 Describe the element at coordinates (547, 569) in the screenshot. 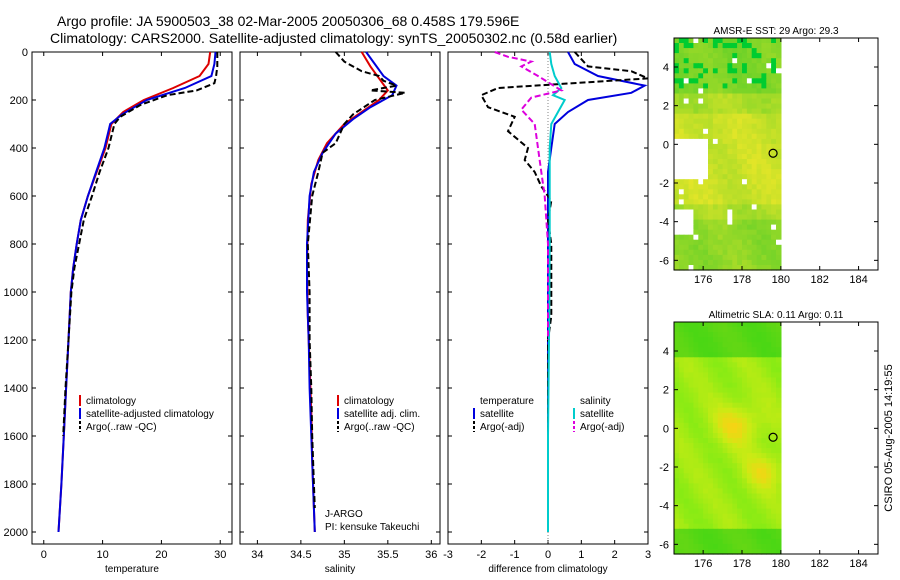

I see `x-axis-label: difference from climatology` at that location.